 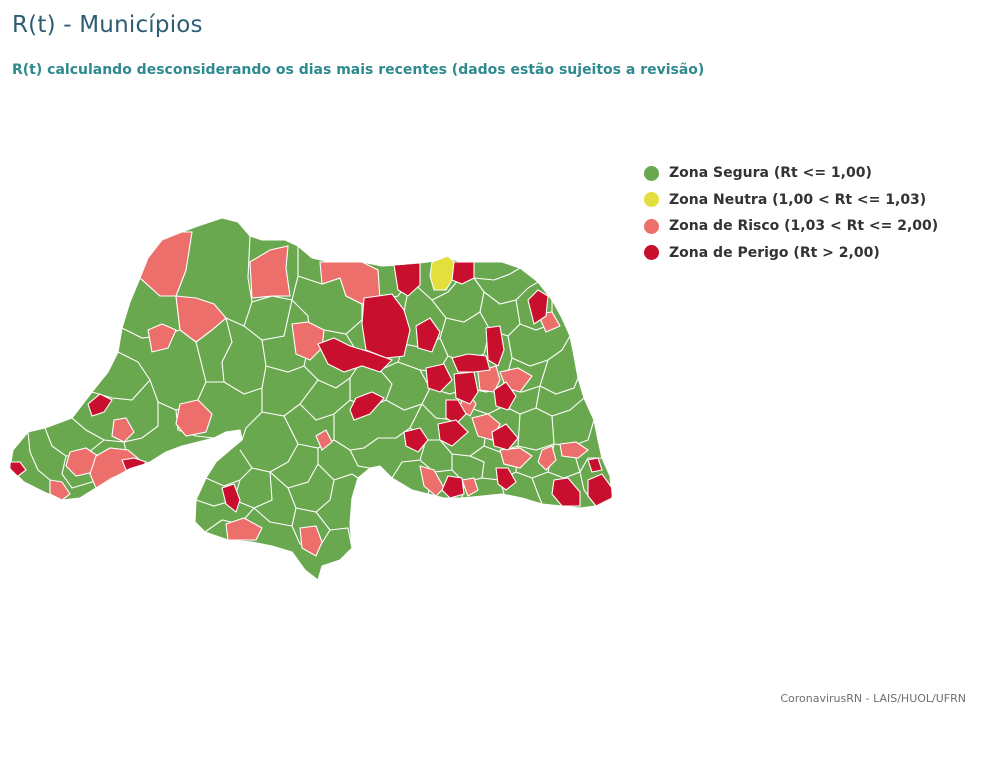 I want to click on legend-dot-neutral, so click(x=651, y=200).